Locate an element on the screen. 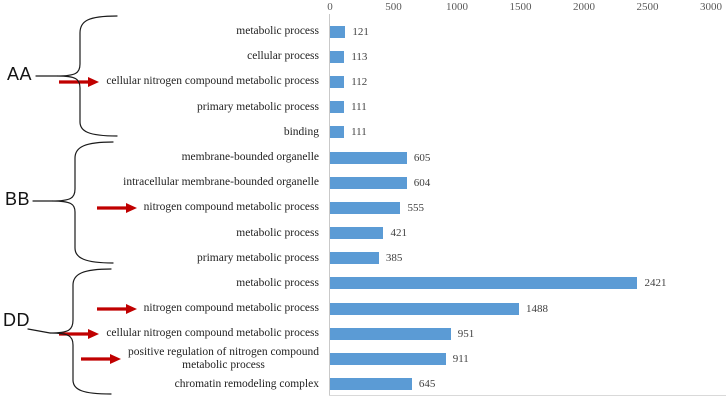  category-label: membrane-bounded organelle is located at coordinates (250, 157).